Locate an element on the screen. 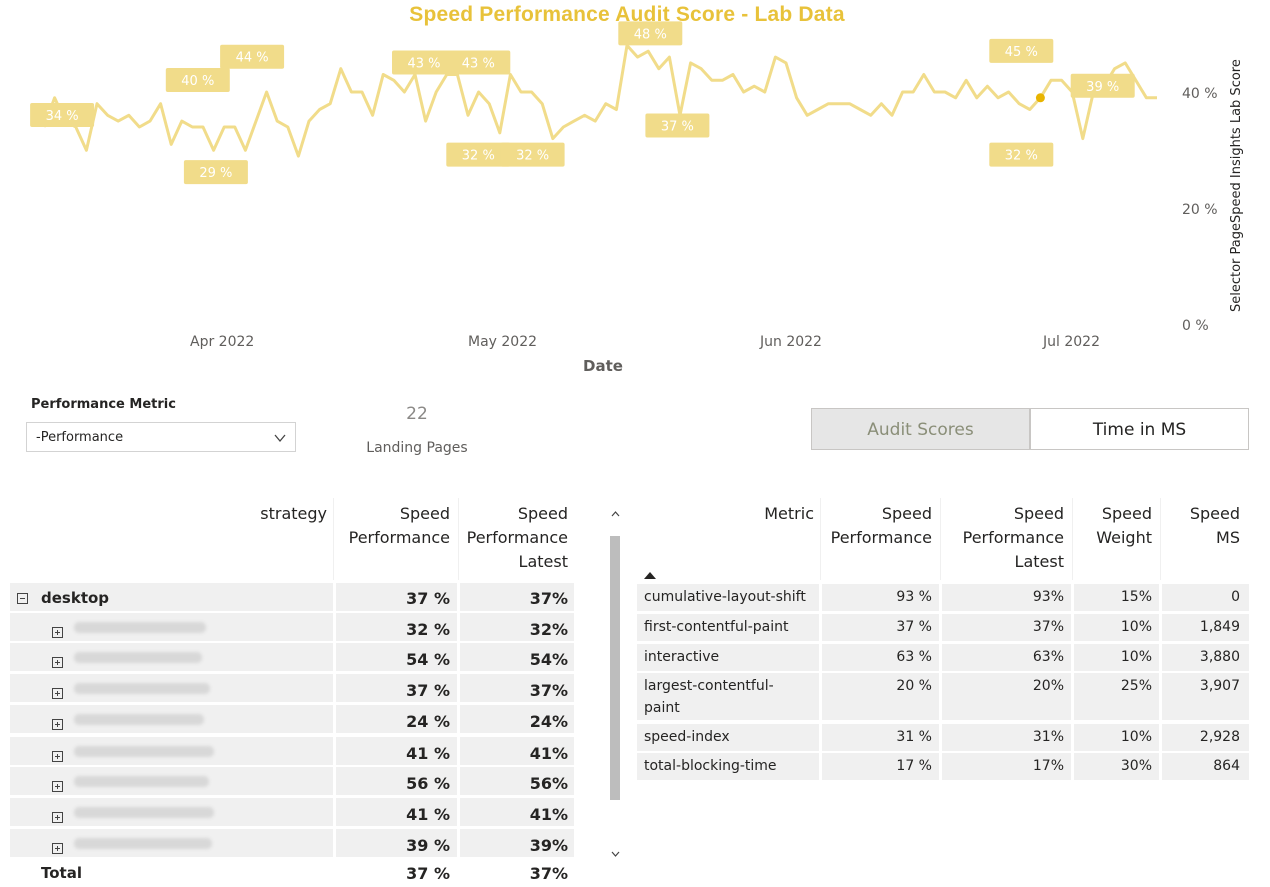 The height and width of the screenshot is (887, 1270). data-label-text: 48 % is located at coordinates (650, 34).